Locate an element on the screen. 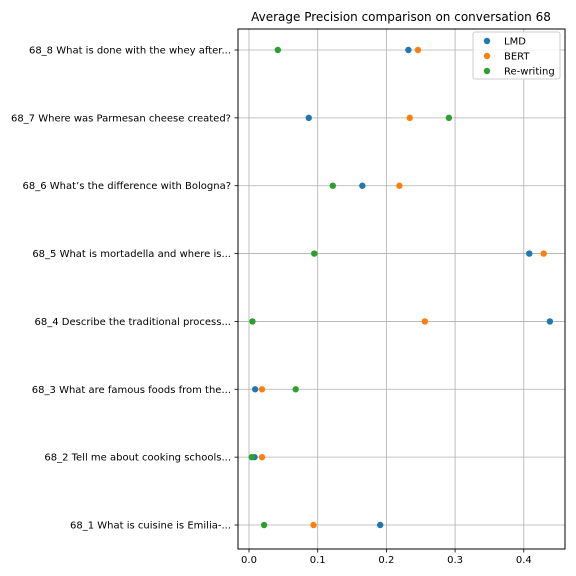 Image resolution: width=576 pixels, height=576 pixels. x-tick-label: 0.2 is located at coordinates (386, 560).